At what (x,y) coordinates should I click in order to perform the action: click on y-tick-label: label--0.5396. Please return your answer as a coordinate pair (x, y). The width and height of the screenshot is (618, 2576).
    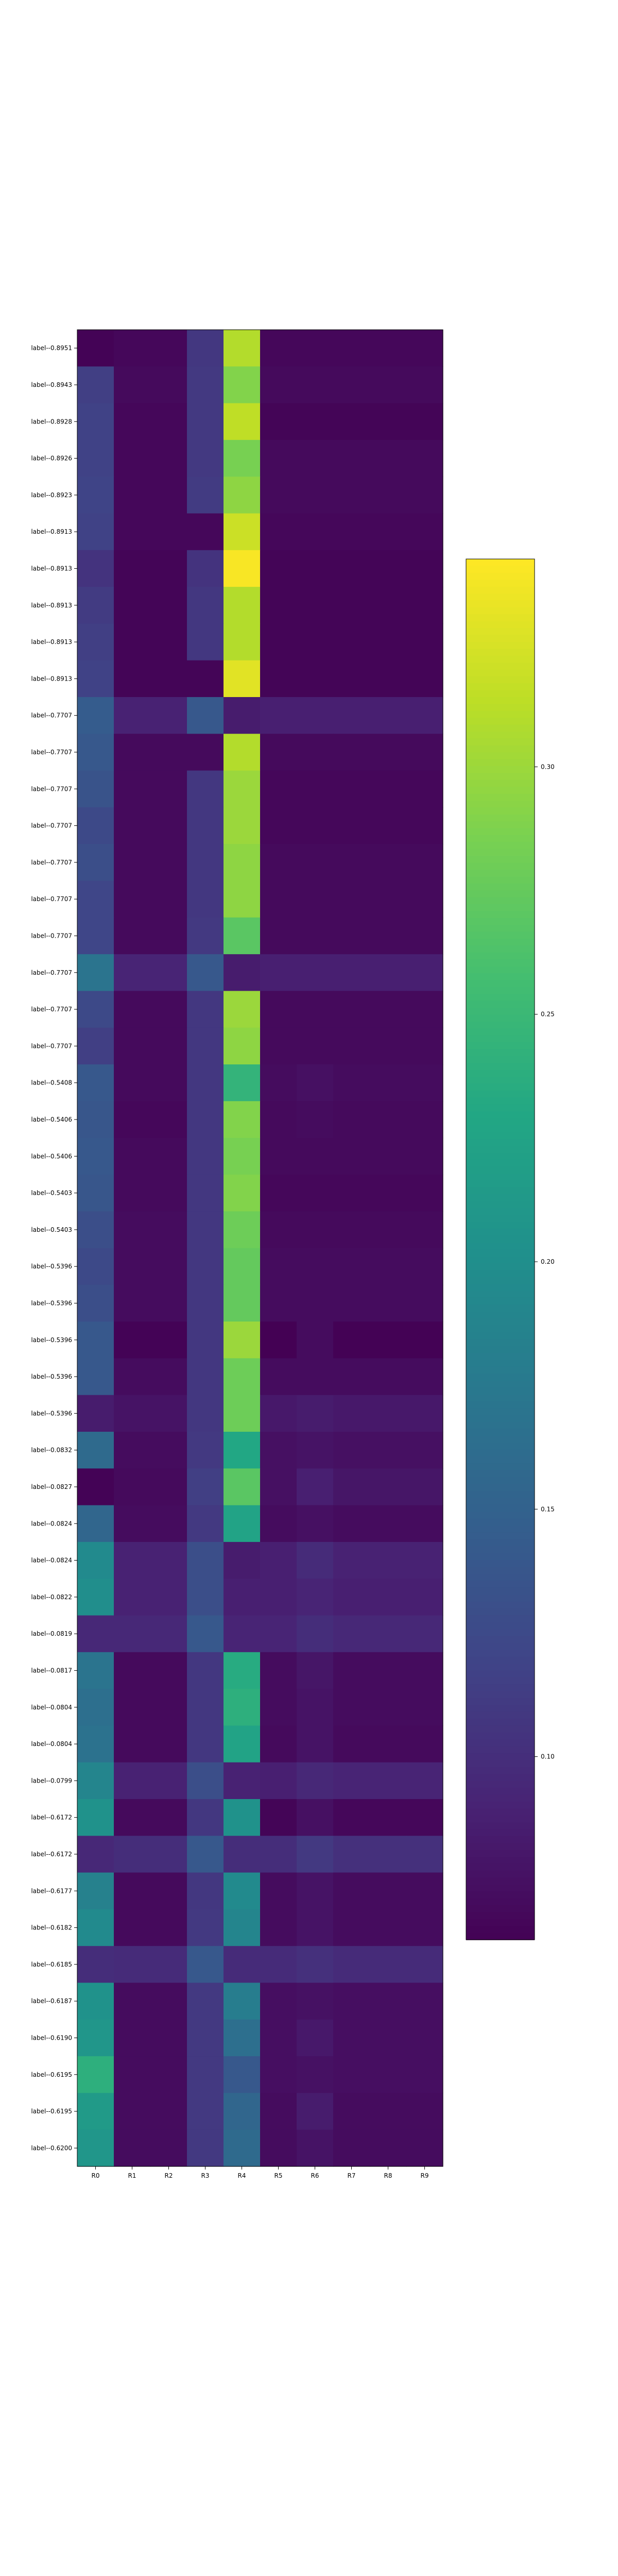
    Looking at the image, I should click on (51, 1340).